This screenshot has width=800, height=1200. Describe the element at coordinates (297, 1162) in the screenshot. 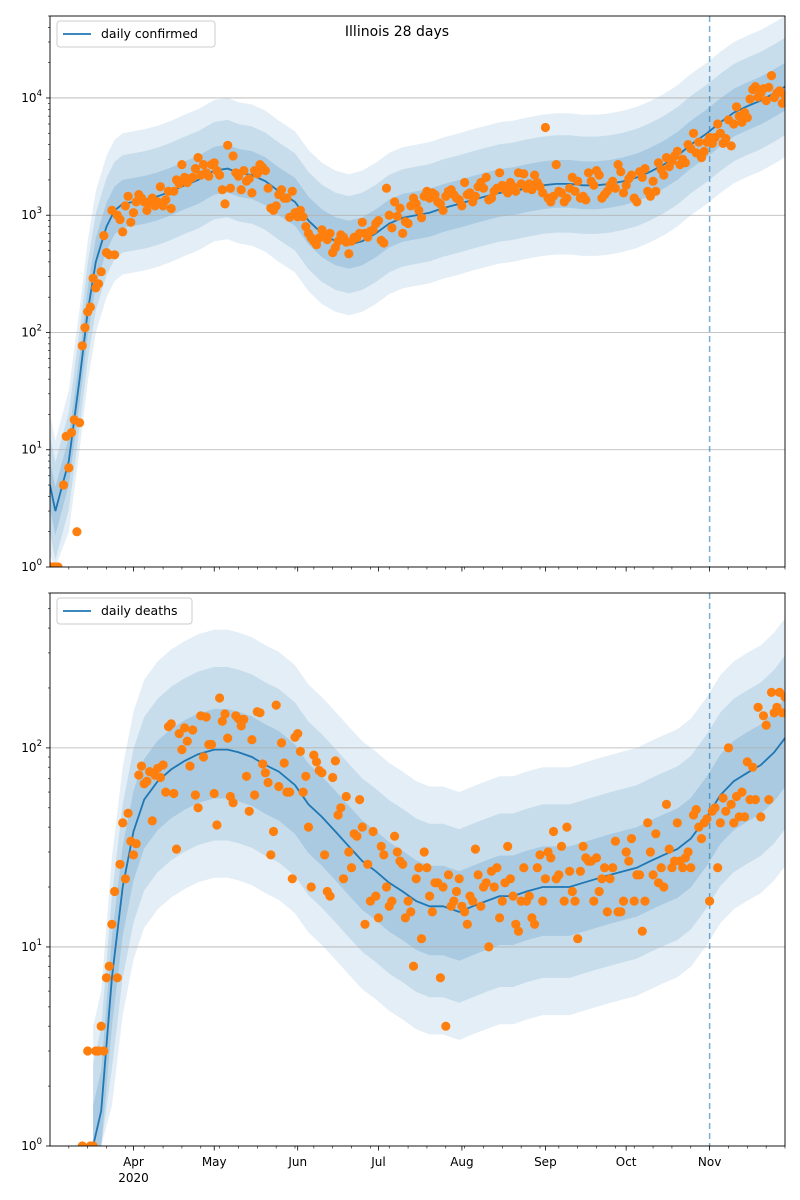

I see `x-tick-label: Jun` at that location.